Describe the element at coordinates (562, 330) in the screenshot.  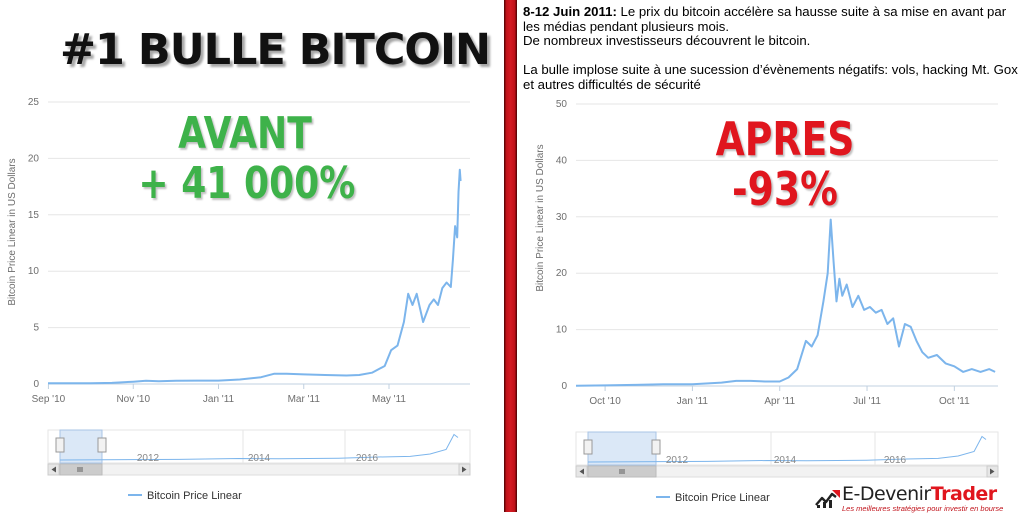
I see `right-y-tick-label: 10` at that location.